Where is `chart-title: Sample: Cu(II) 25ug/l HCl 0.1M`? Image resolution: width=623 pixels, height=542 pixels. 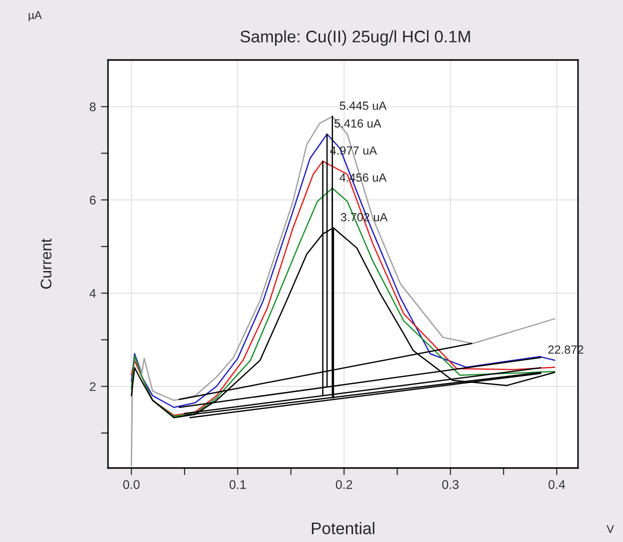 chart-title: Sample: Cu(II) 25ug/l HCl 0.1M is located at coordinates (355, 38).